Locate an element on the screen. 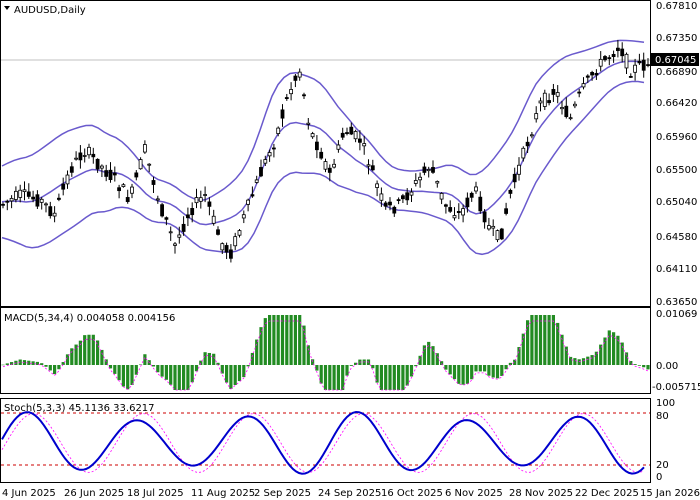 The image size is (700, 500). price-tick: 0.66890 is located at coordinates (676, 72).